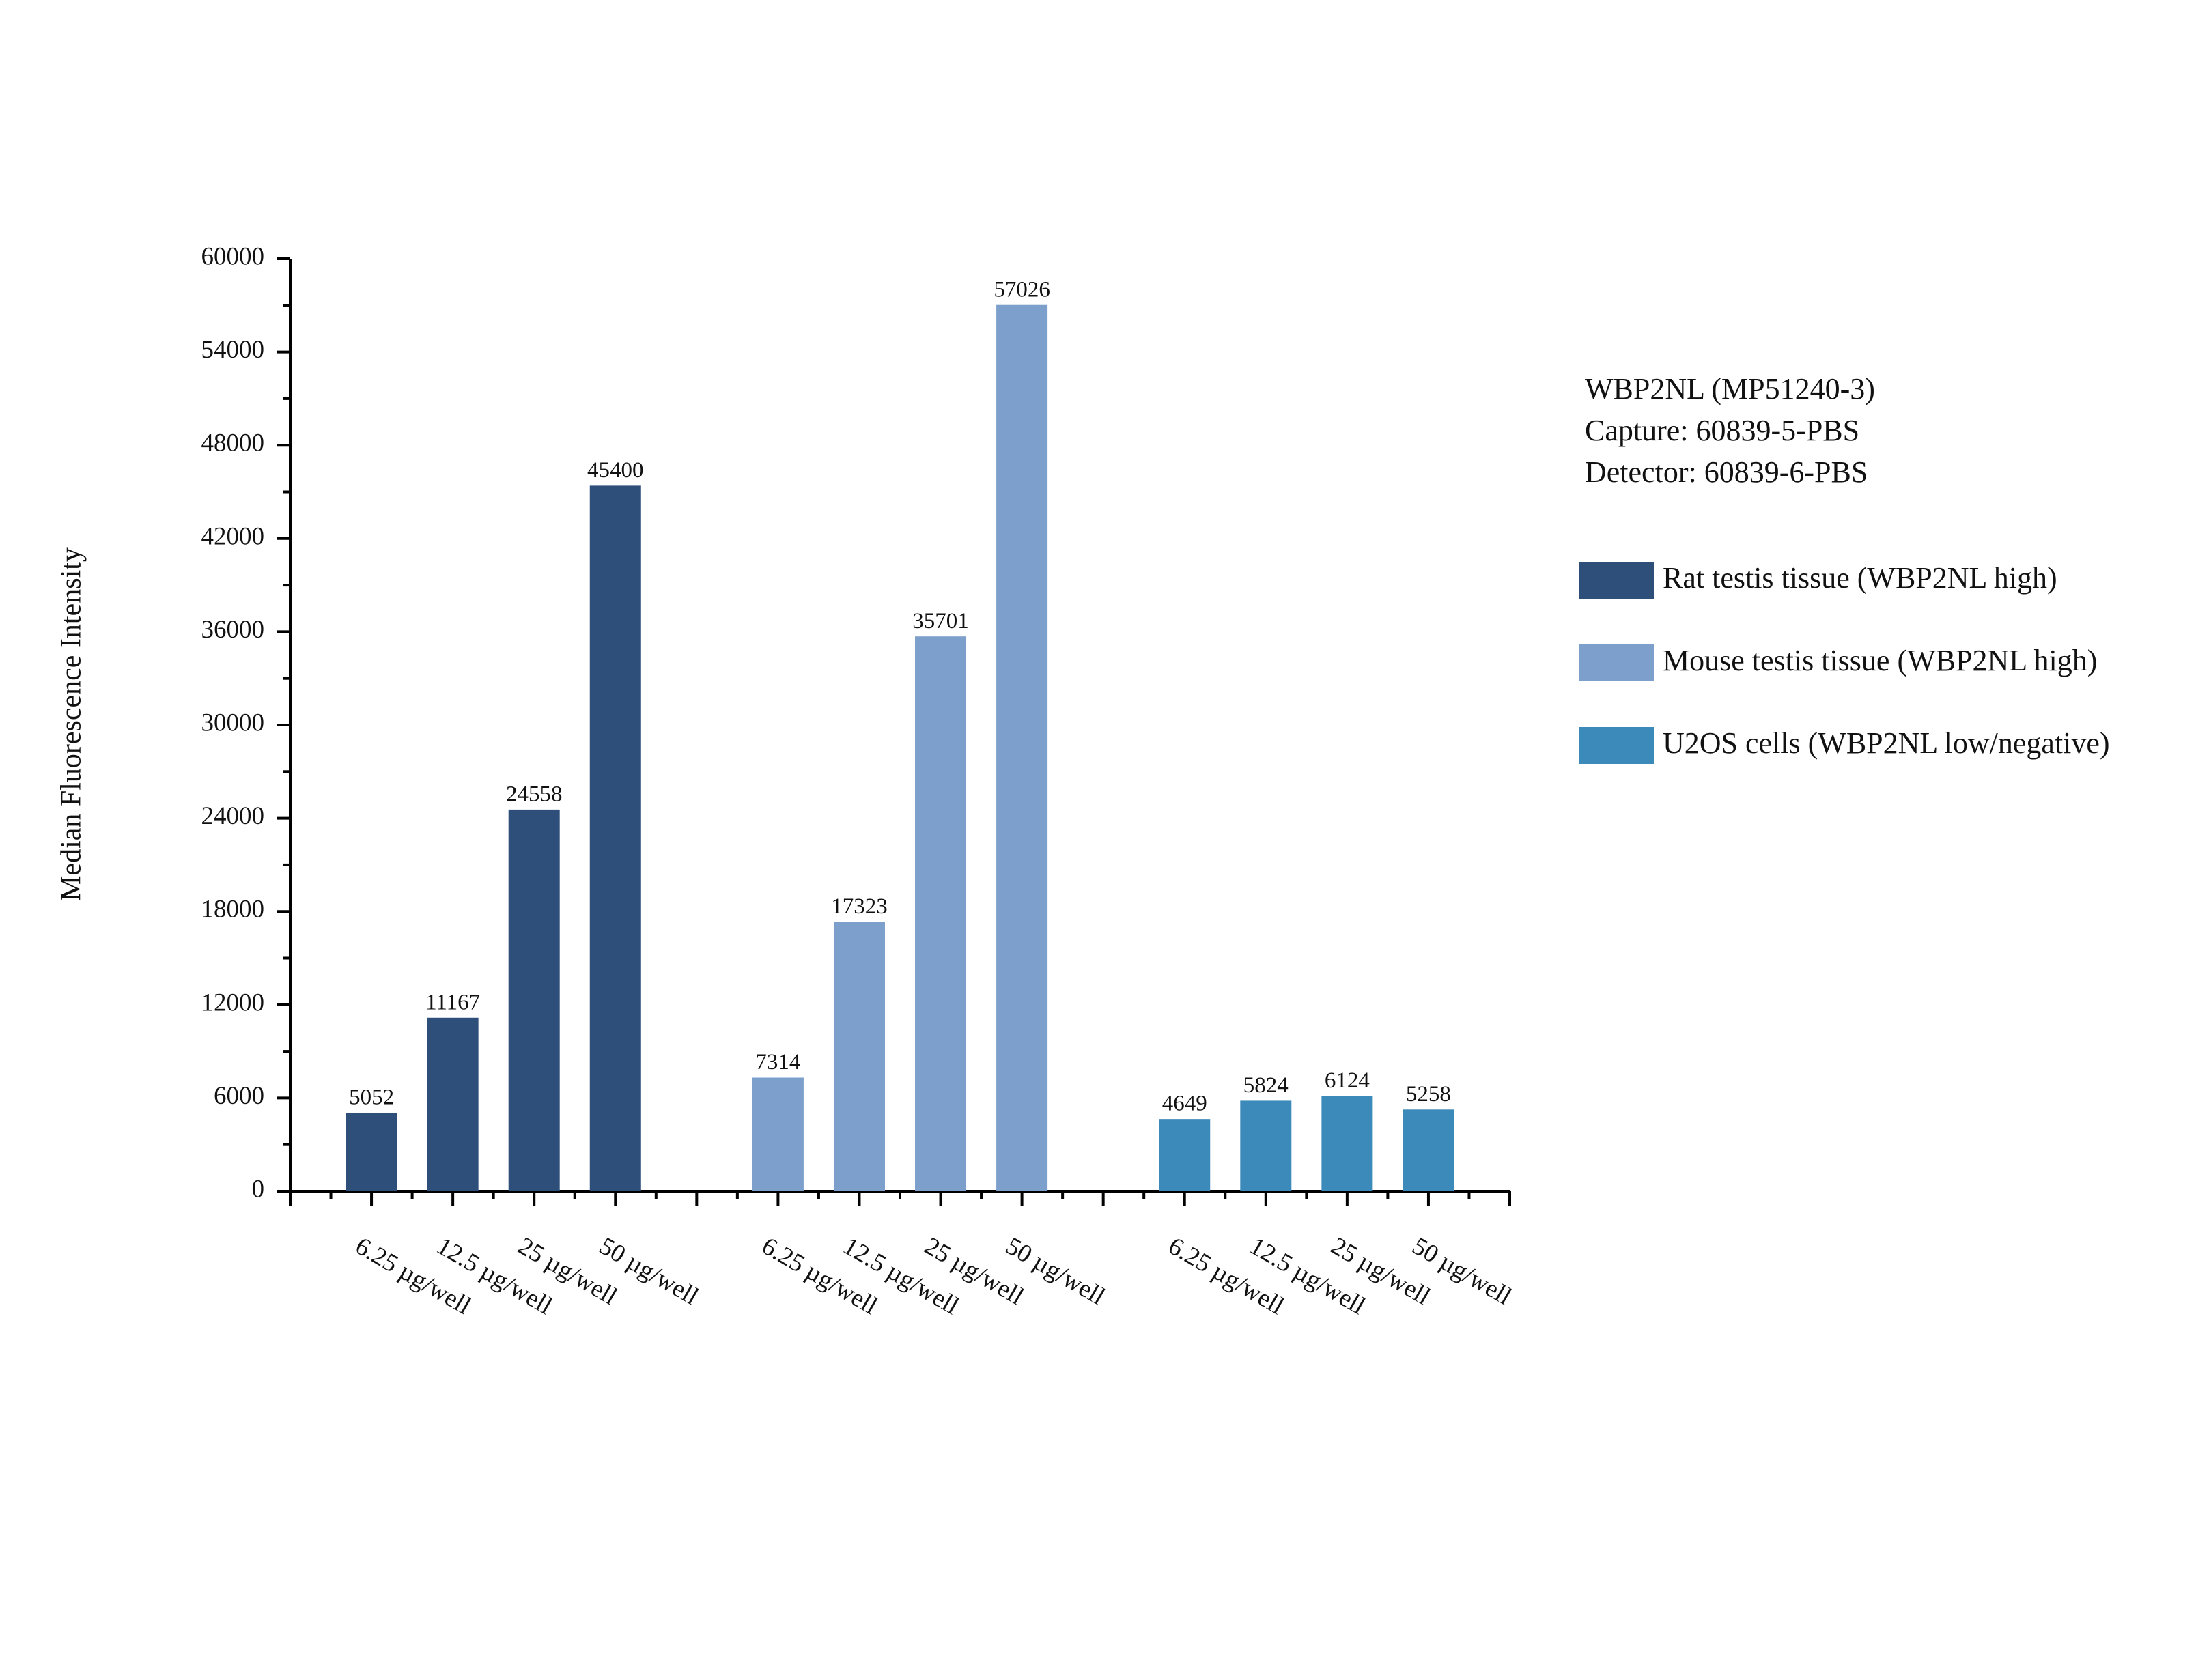 This screenshot has height=1680, width=2196. Describe the element at coordinates (233, 910) in the screenshot. I see `y-tick-label: 18000` at that location.